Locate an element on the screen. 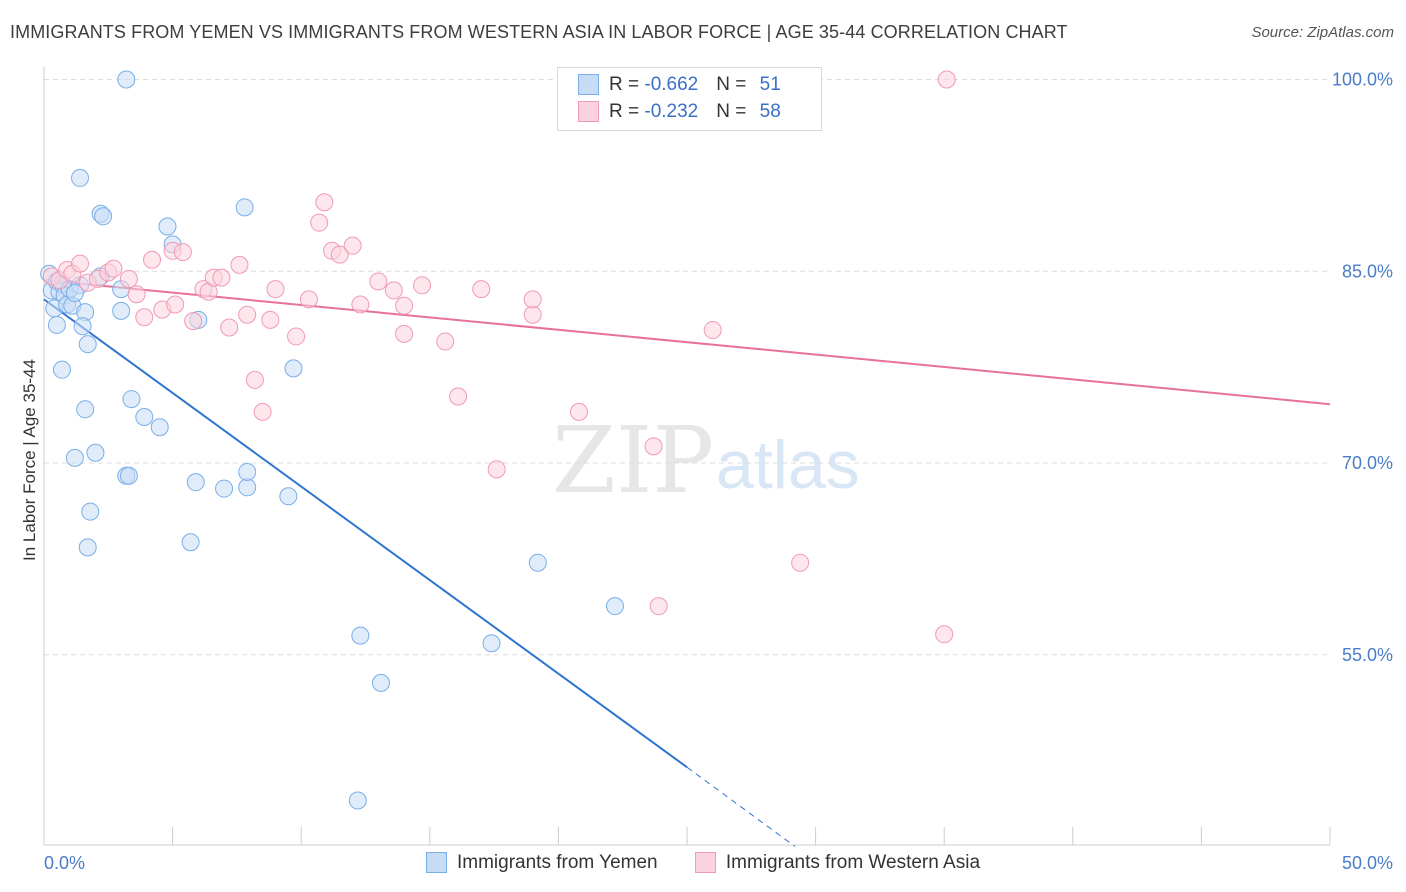  n-value: 51 is located at coordinates (770, 84).